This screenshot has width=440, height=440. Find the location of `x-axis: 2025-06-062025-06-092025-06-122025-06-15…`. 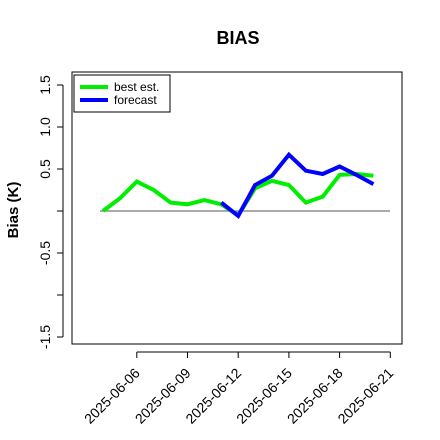

x-axis: 2025-06-062025-06-092025-06-122025-06-15… is located at coordinates (239, 389).